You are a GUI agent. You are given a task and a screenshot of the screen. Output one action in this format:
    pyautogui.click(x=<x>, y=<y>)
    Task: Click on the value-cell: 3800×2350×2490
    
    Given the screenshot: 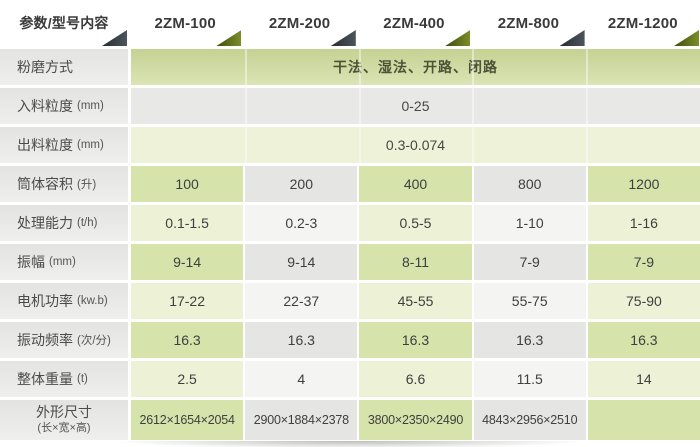 What is the action you would take?
    pyautogui.click(x=415, y=420)
    